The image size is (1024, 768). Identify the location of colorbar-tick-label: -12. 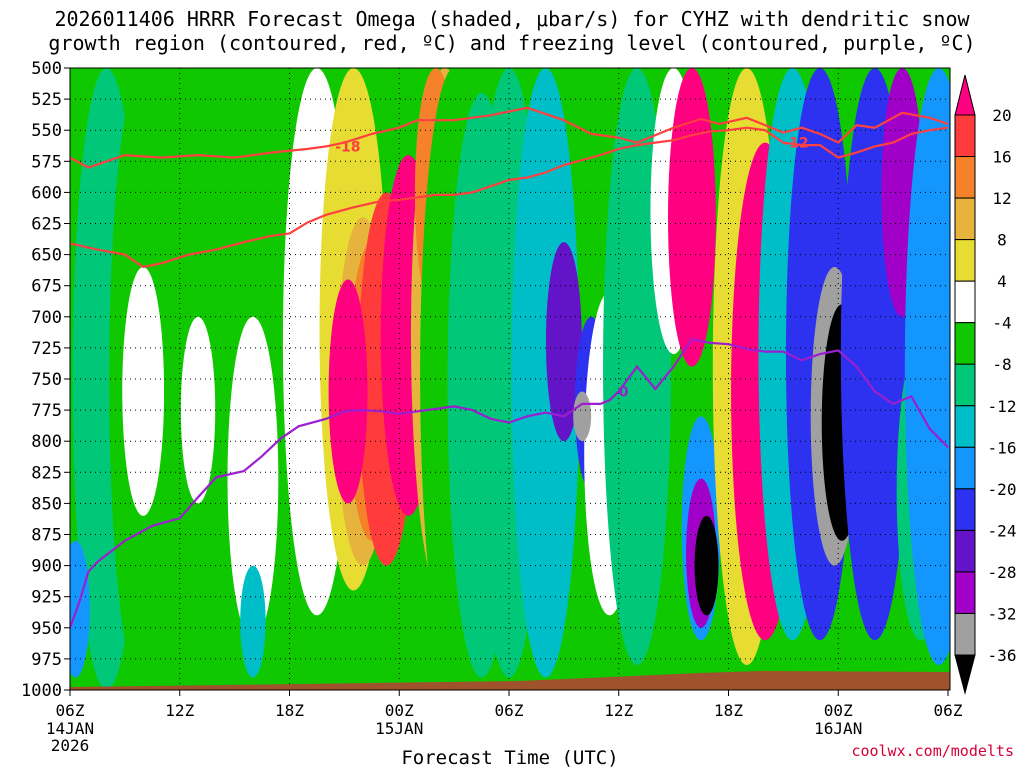
(1002, 406).